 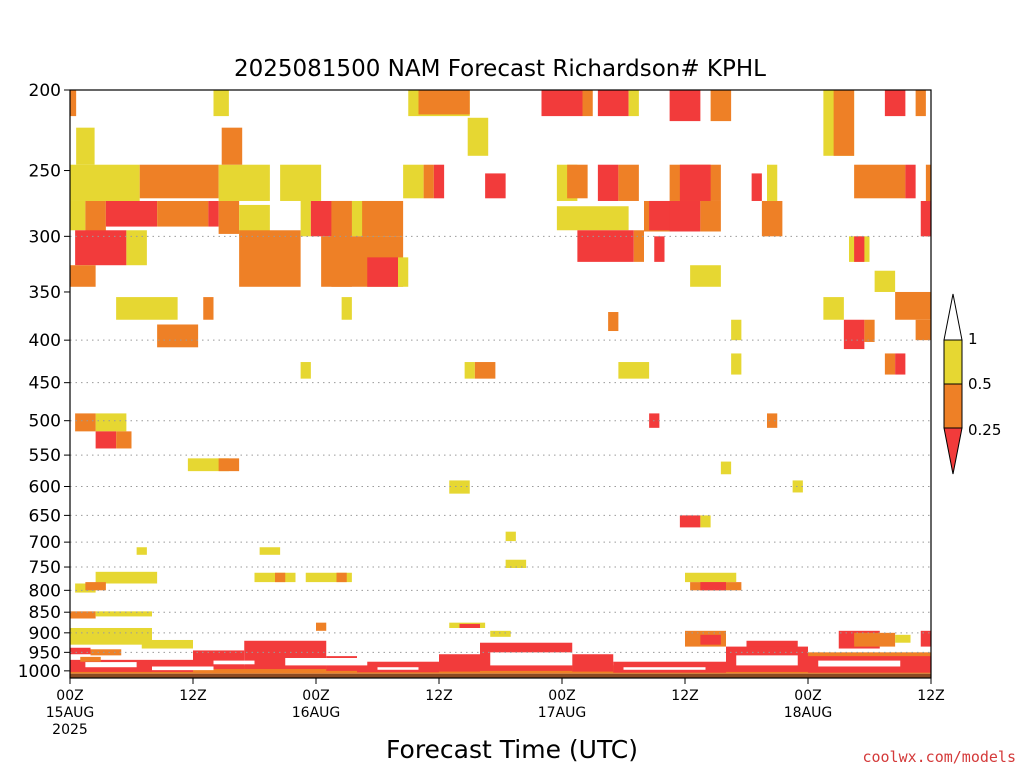 I want to click on legend: 1 0.5 0.25, so click(x=972, y=384).